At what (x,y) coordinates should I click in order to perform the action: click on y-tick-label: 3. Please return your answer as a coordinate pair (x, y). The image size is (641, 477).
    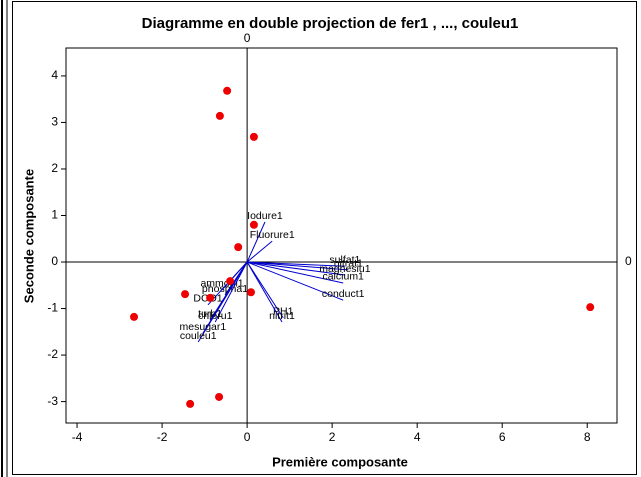
    Looking at the image, I should click on (54, 122).